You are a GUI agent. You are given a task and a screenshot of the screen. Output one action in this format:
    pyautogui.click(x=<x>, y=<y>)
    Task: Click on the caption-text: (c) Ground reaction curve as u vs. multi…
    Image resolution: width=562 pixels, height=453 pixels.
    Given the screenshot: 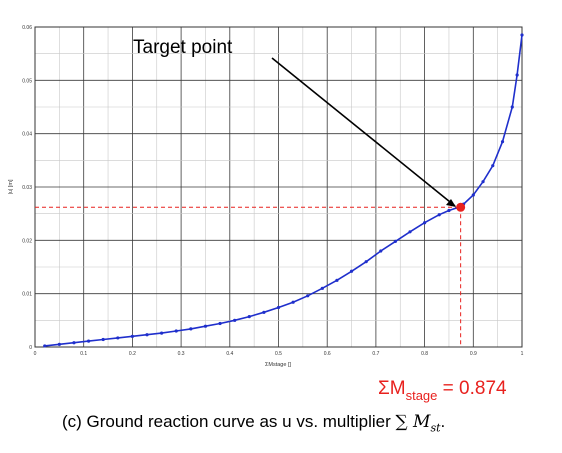 What is the action you would take?
    pyautogui.click(x=229, y=421)
    